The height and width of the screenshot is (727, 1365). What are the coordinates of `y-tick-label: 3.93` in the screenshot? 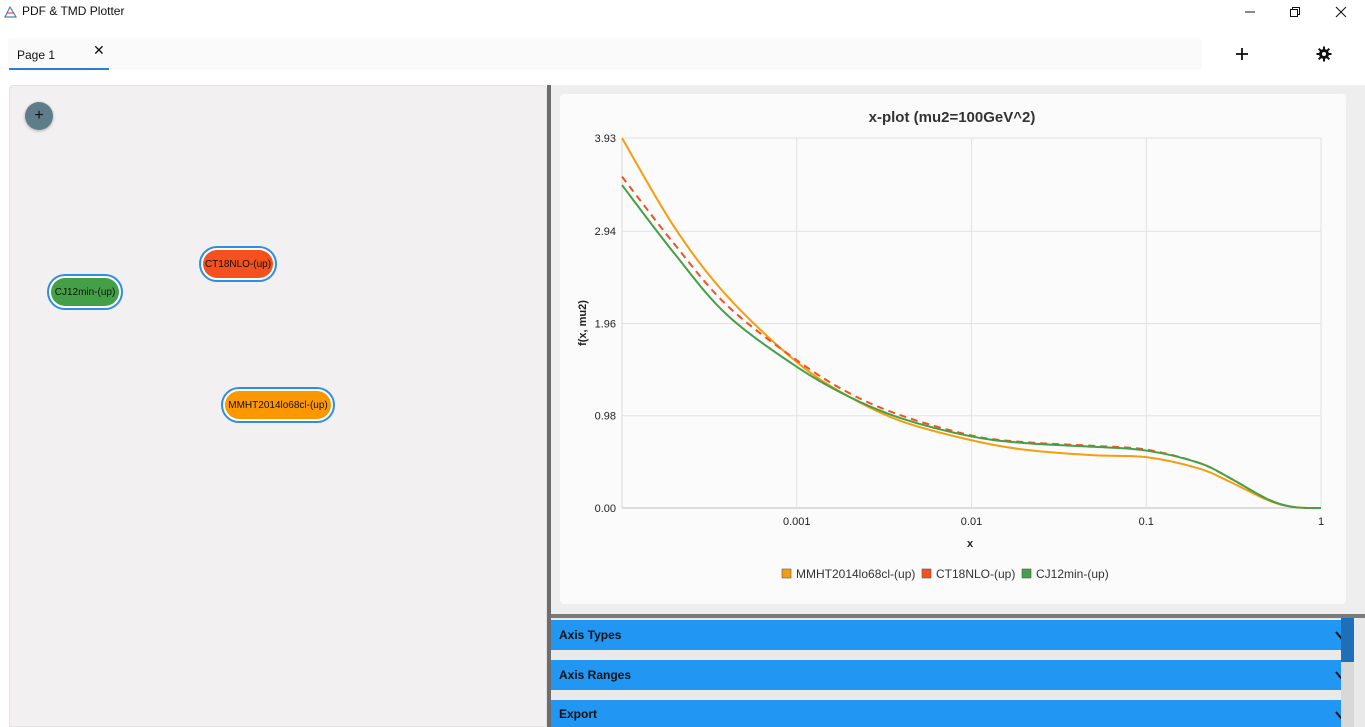 It's located at (605, 139).